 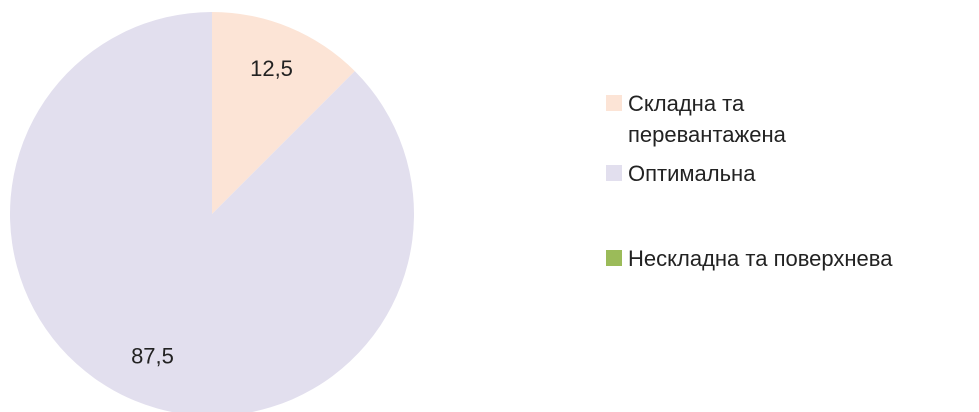 What do you see at coordinates (692, 173) in the screenshot?
I see `legend-label: Оптимальна` at bounding box center [692, 173].